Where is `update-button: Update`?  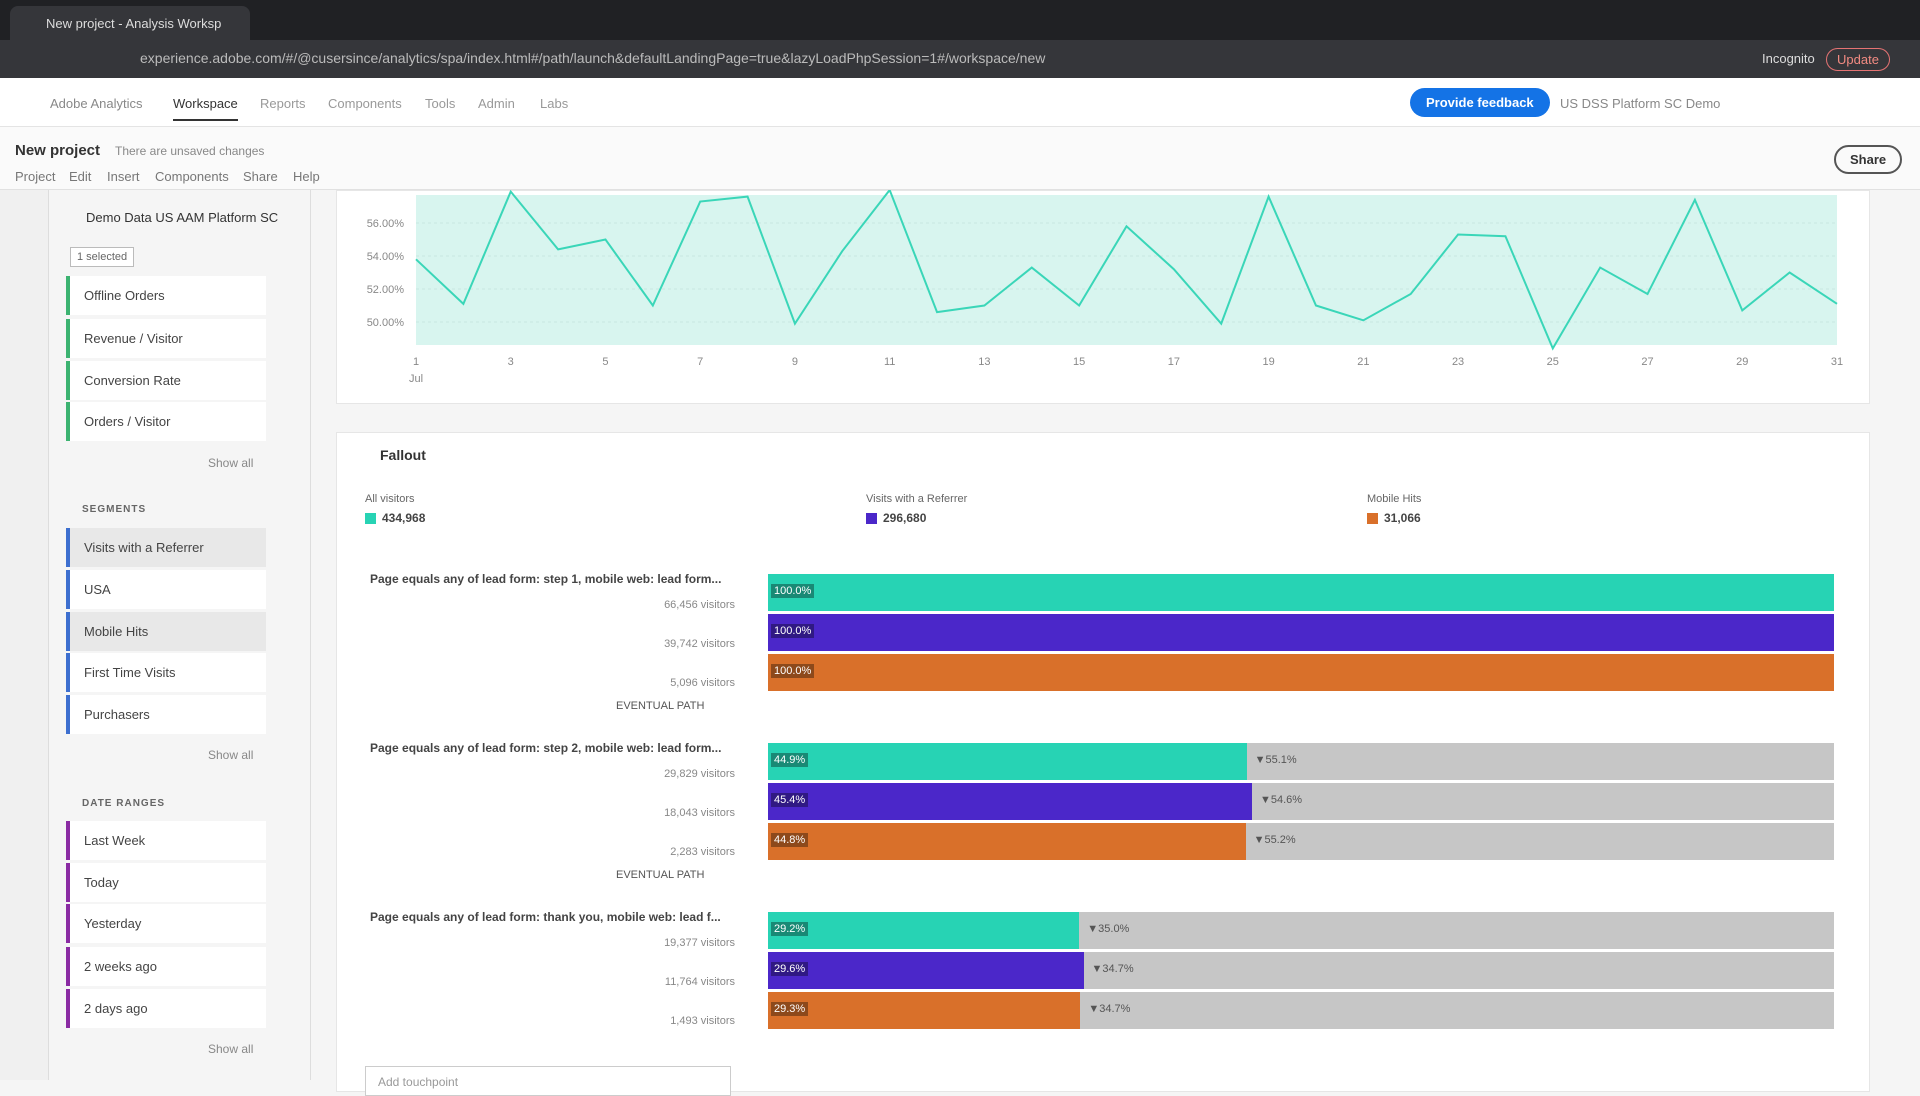
update-button: Update is located at coordinates (1858, 59).